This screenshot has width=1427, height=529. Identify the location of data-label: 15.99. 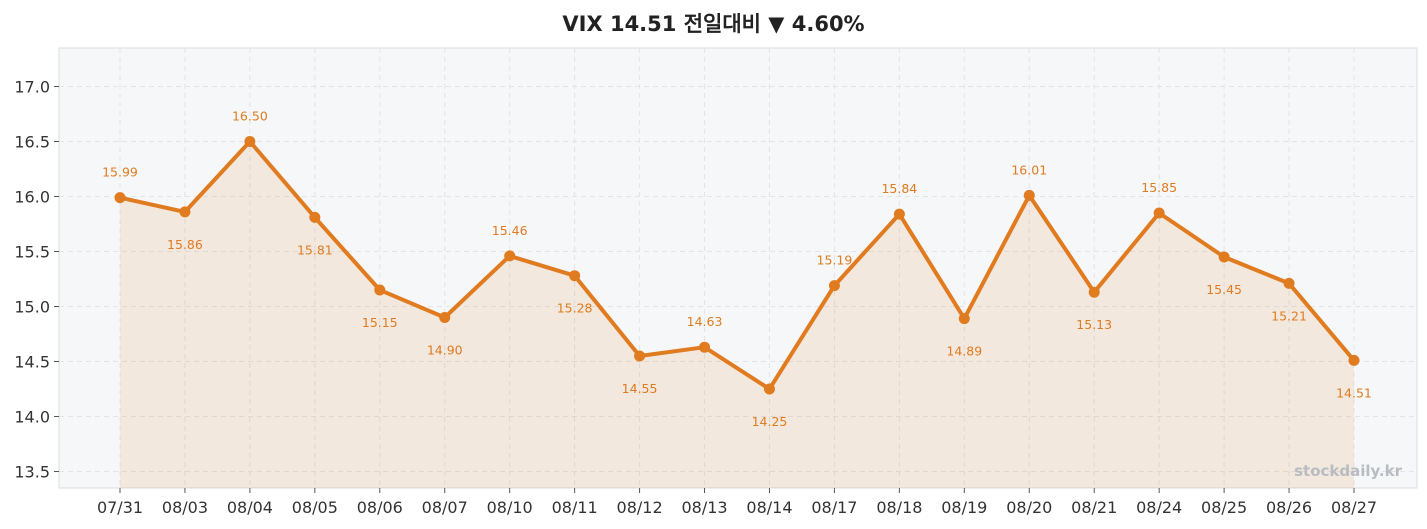
(120, 172).